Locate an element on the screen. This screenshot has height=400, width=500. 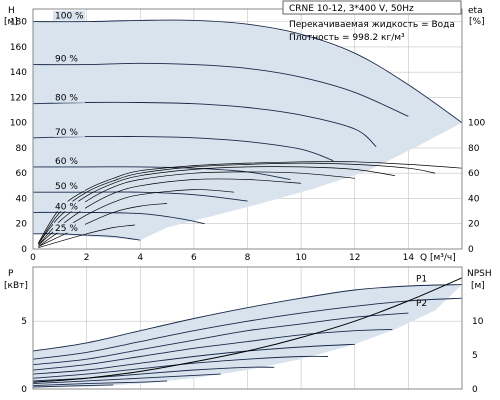
head-y-tick: 140 is located at coordinates (18, 73).